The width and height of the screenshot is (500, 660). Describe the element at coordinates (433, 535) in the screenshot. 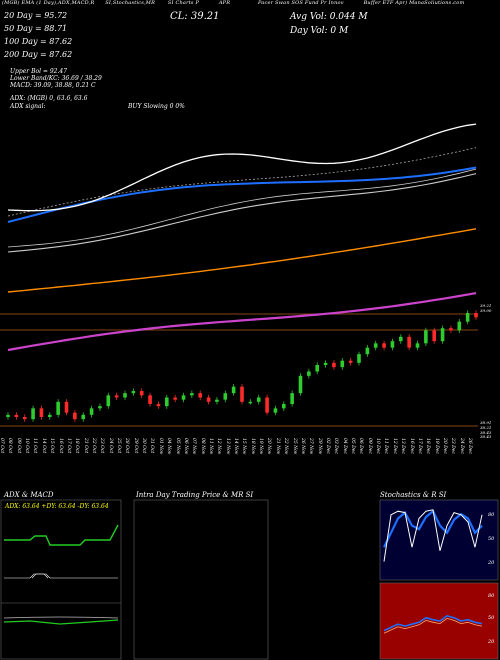

I see `stoch-k-line` at that location.